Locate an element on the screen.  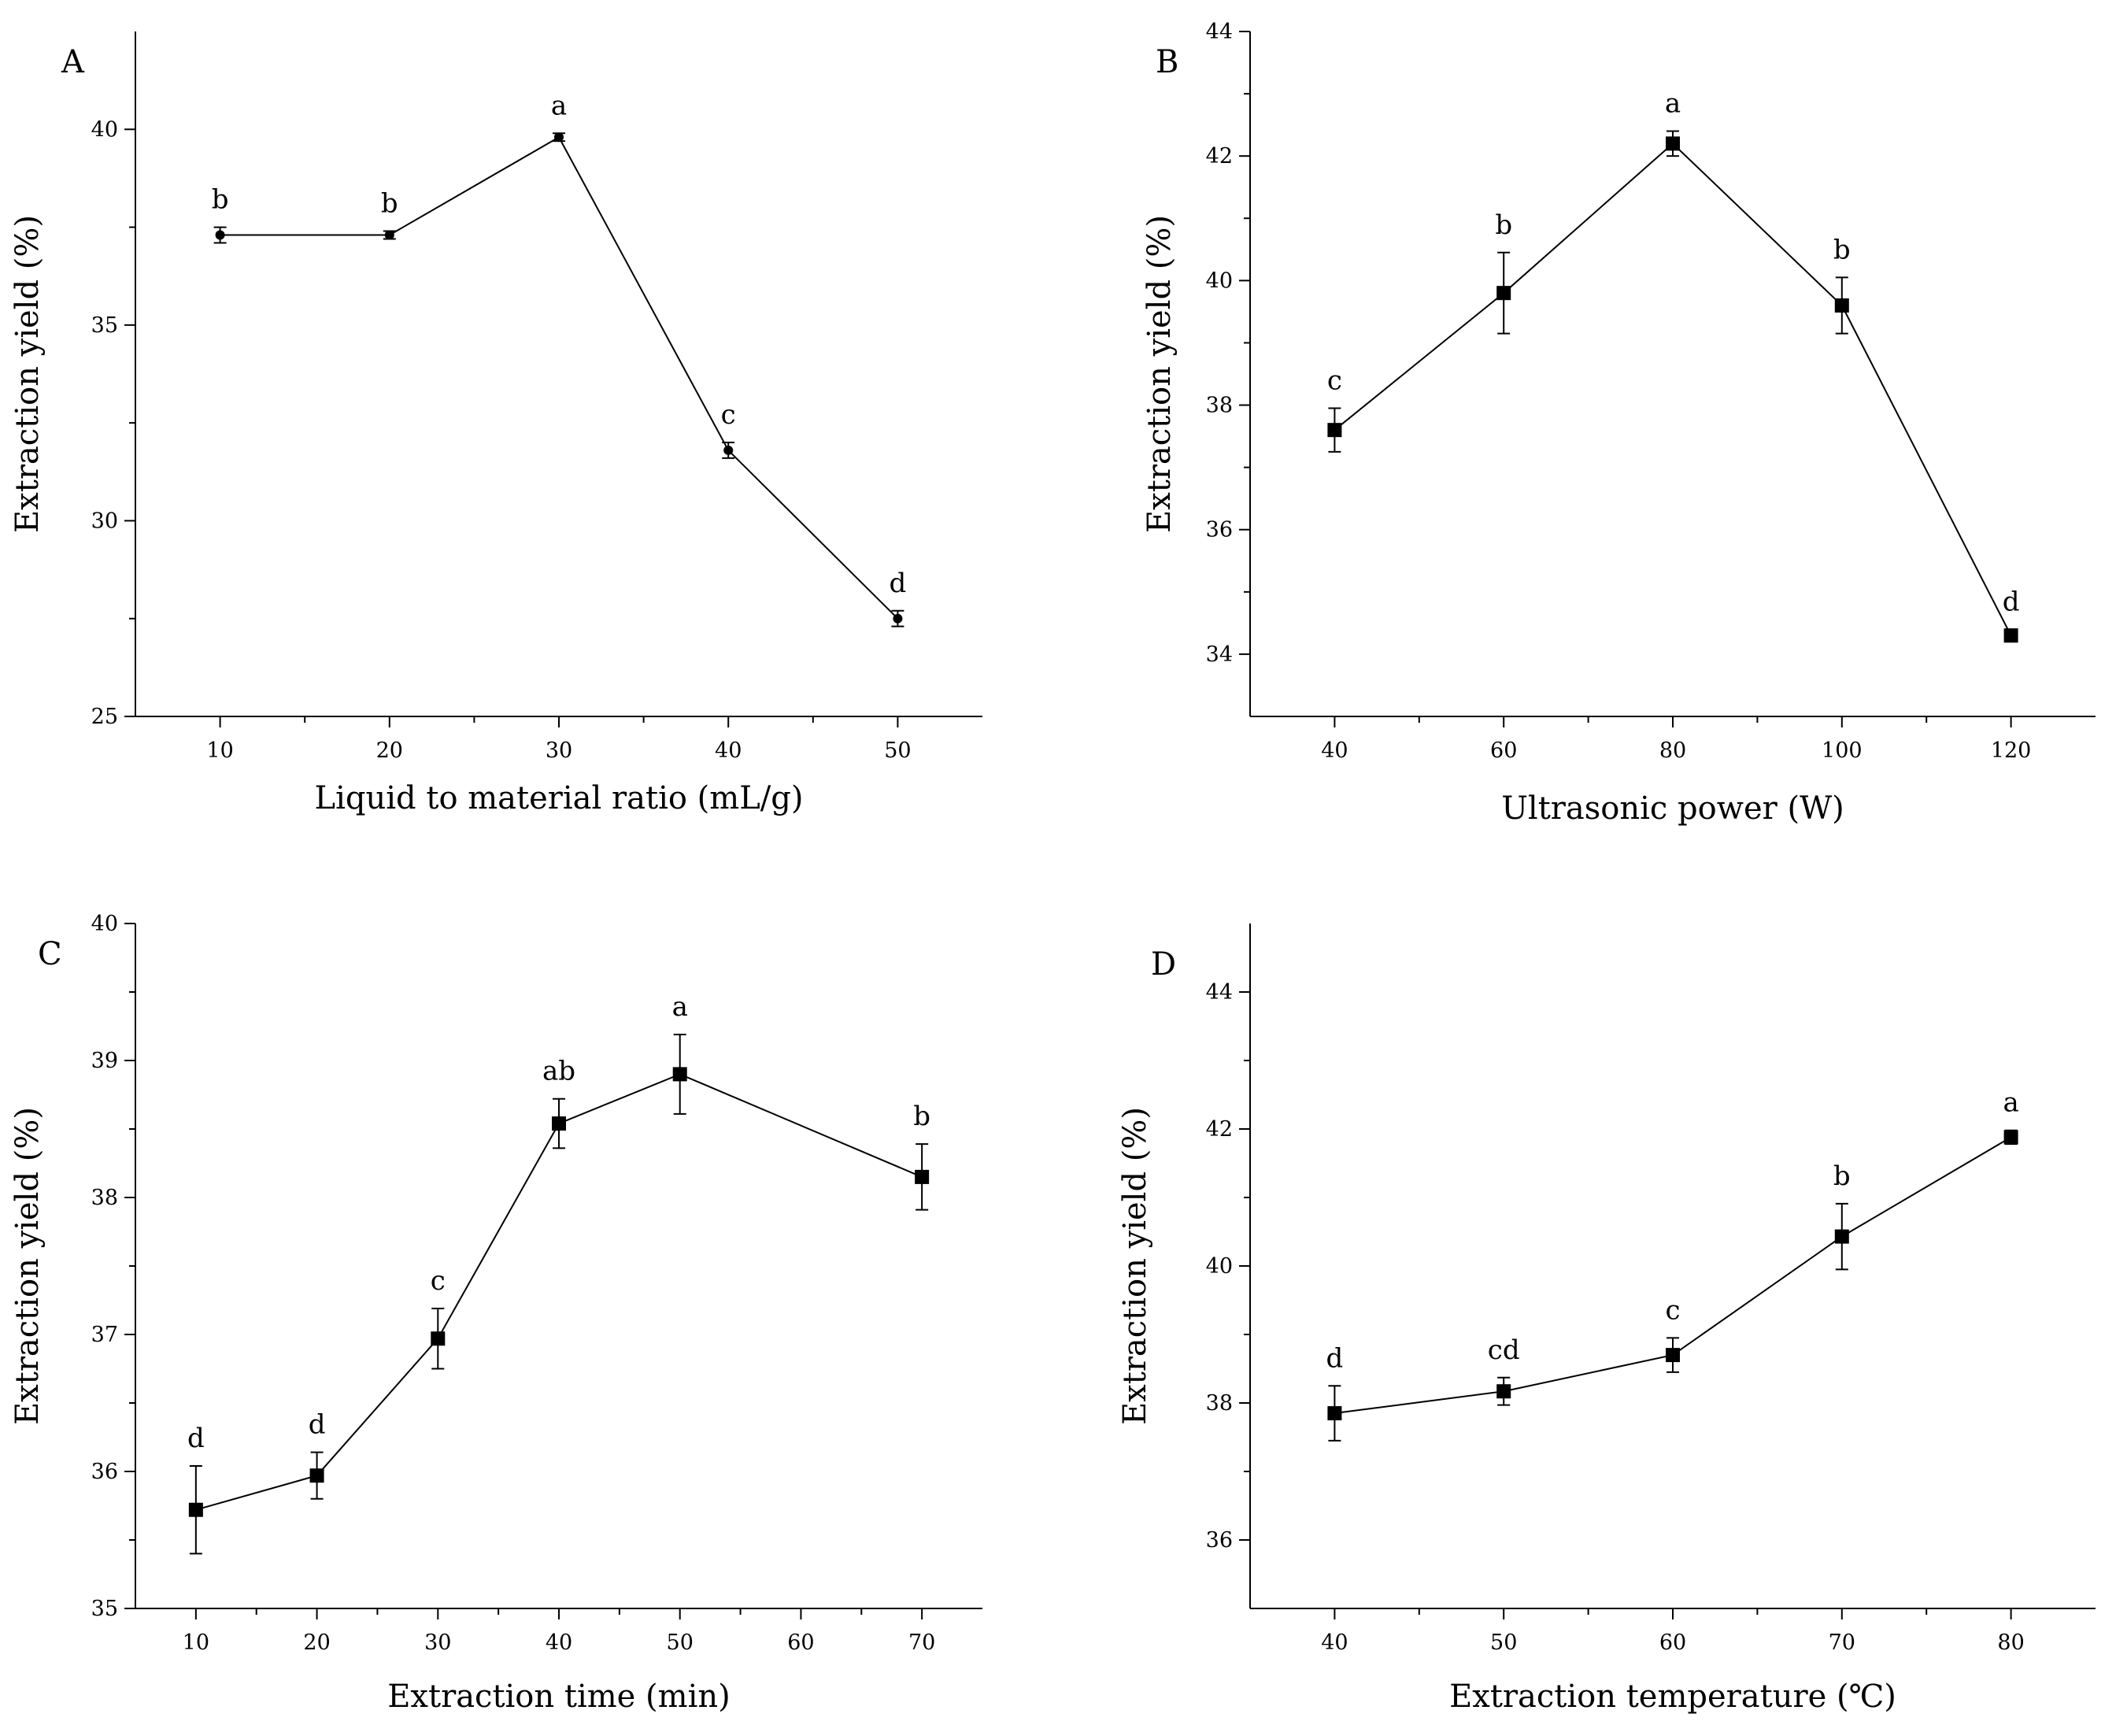
panel-letter: D is located at coordinates (1163, 964).